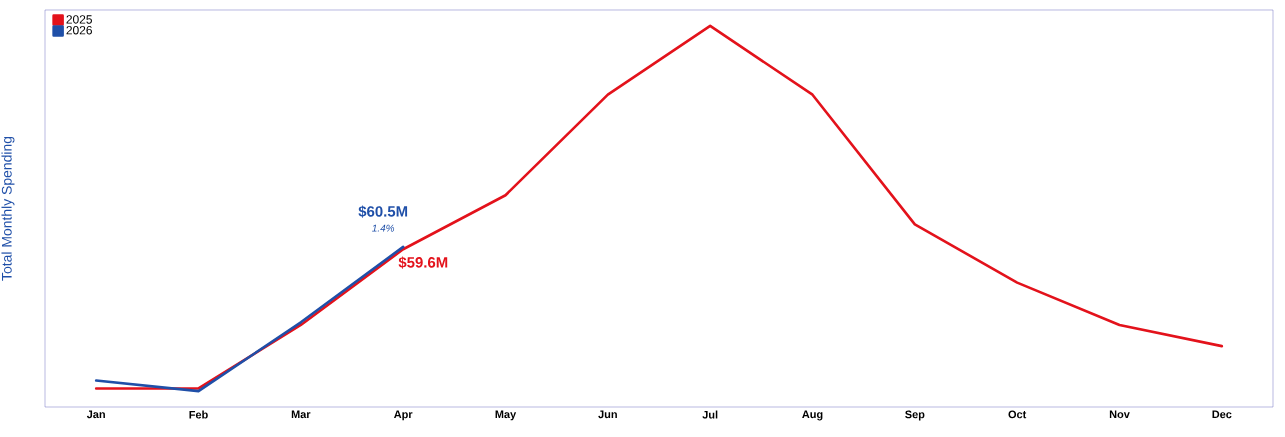  What do you see at coordinates (79, 30) in the screenshot?
I see `legend-label: 2026` at bounding box center [79, 30].